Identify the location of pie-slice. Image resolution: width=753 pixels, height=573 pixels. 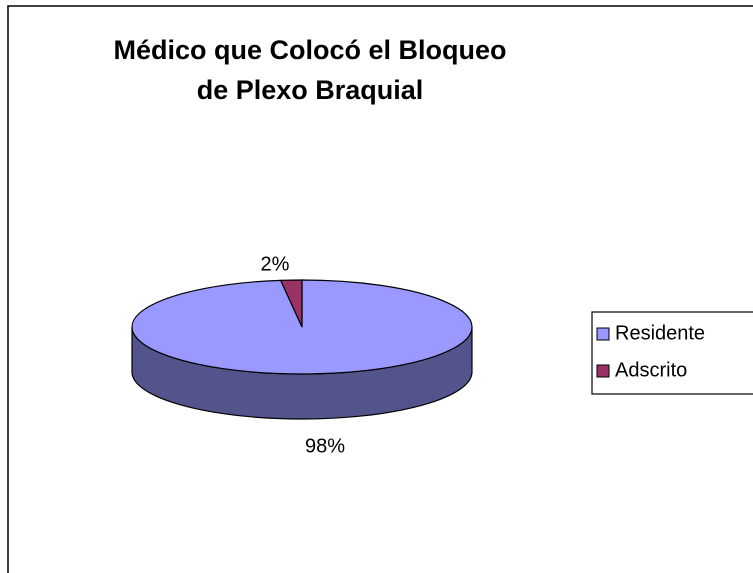
(291, 303).